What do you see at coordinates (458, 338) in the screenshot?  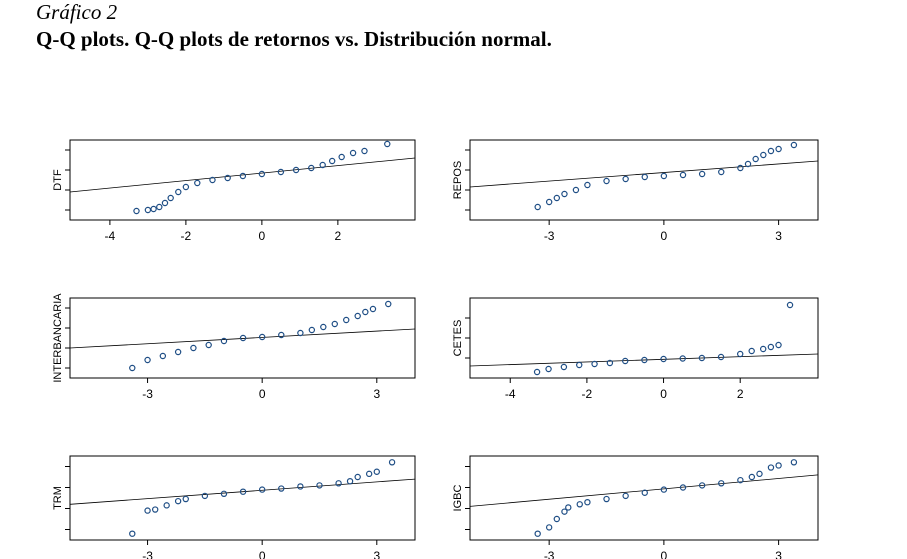 I see `y-axis-label: CETES` at bounding box center [458, 338].